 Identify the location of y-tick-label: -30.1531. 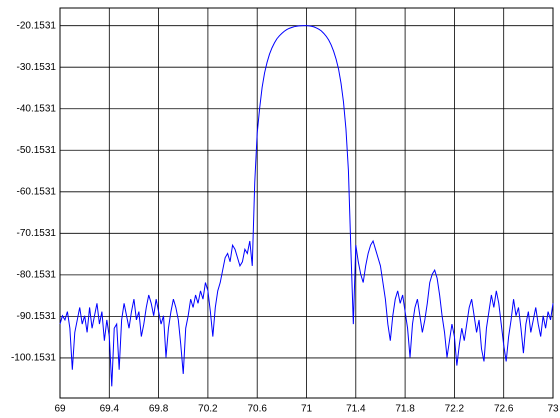
(37, 67).